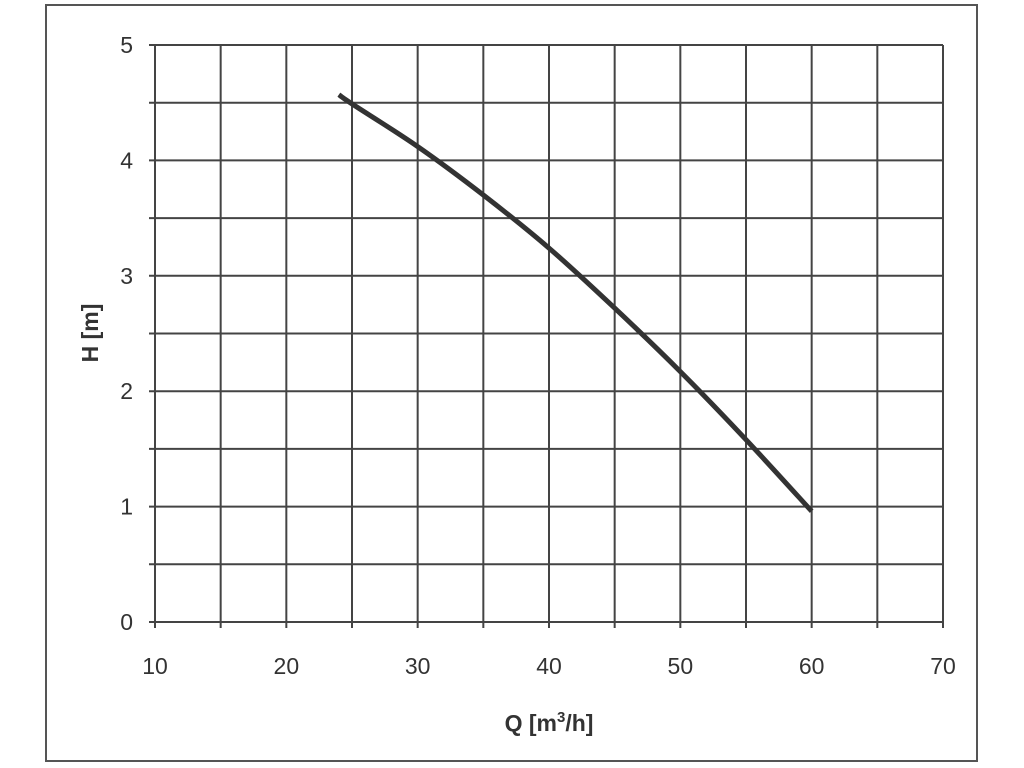  What do you see at coordinates (126, 45) in the screenshot?
I see `y-tick-label: 5` at bounding box center [126, 45].